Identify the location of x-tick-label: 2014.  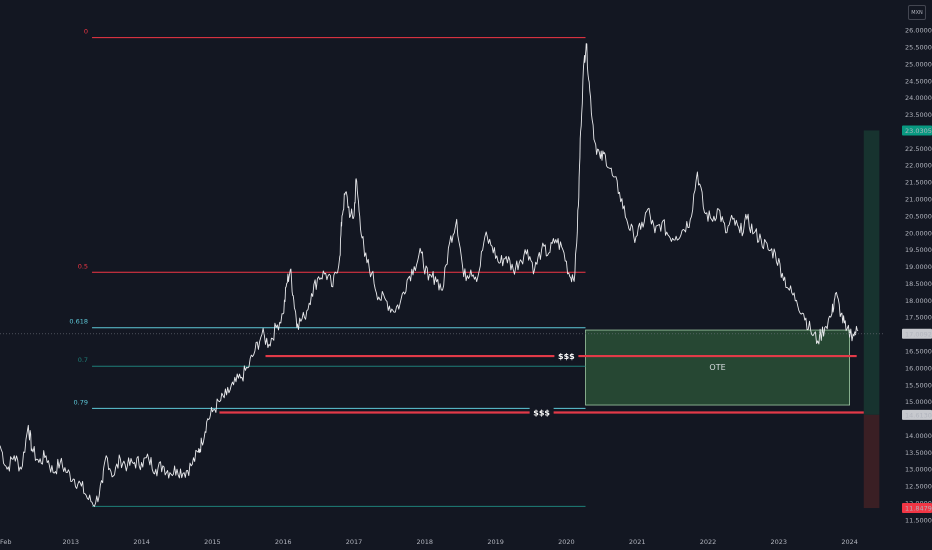
(141, 542).